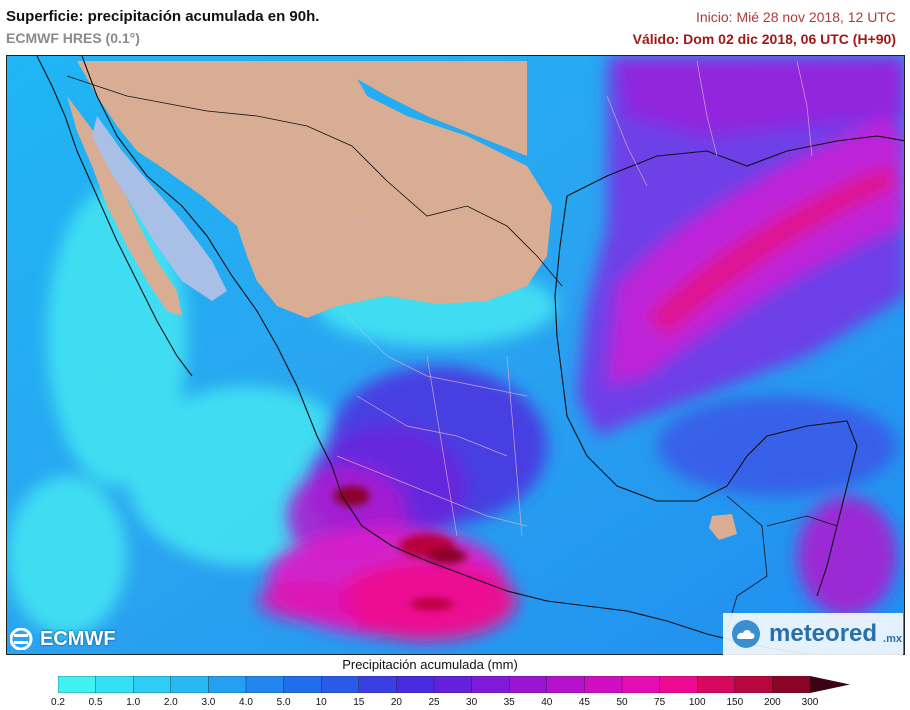 This screenshot has width=910, height=710. Describe the element at coordinates (796, 17) in the screenshot. I see `init-time: Inicio: Mié 28 nov 2018, 12 UTC` at that location.